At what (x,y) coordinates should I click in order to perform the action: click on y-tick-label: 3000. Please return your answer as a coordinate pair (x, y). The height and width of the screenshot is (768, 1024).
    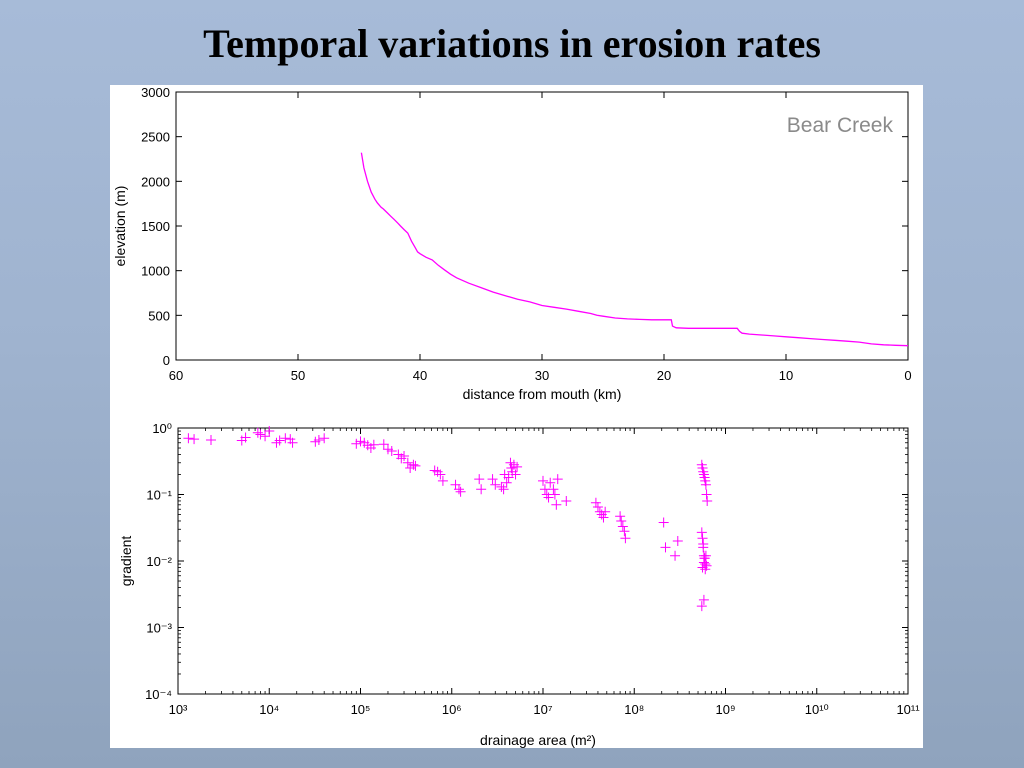
    Looking at the image, I should click on (155, 92).